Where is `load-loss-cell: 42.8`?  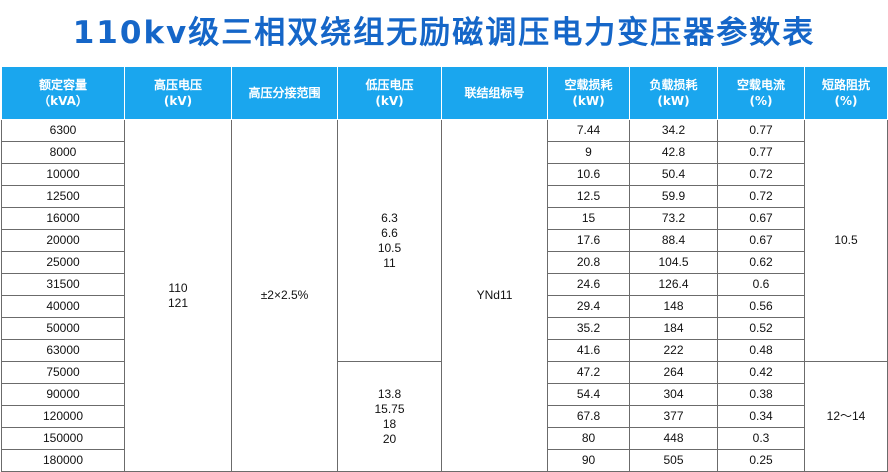
load-loss-cell: 42.8 is located at coordinates (673, 152).